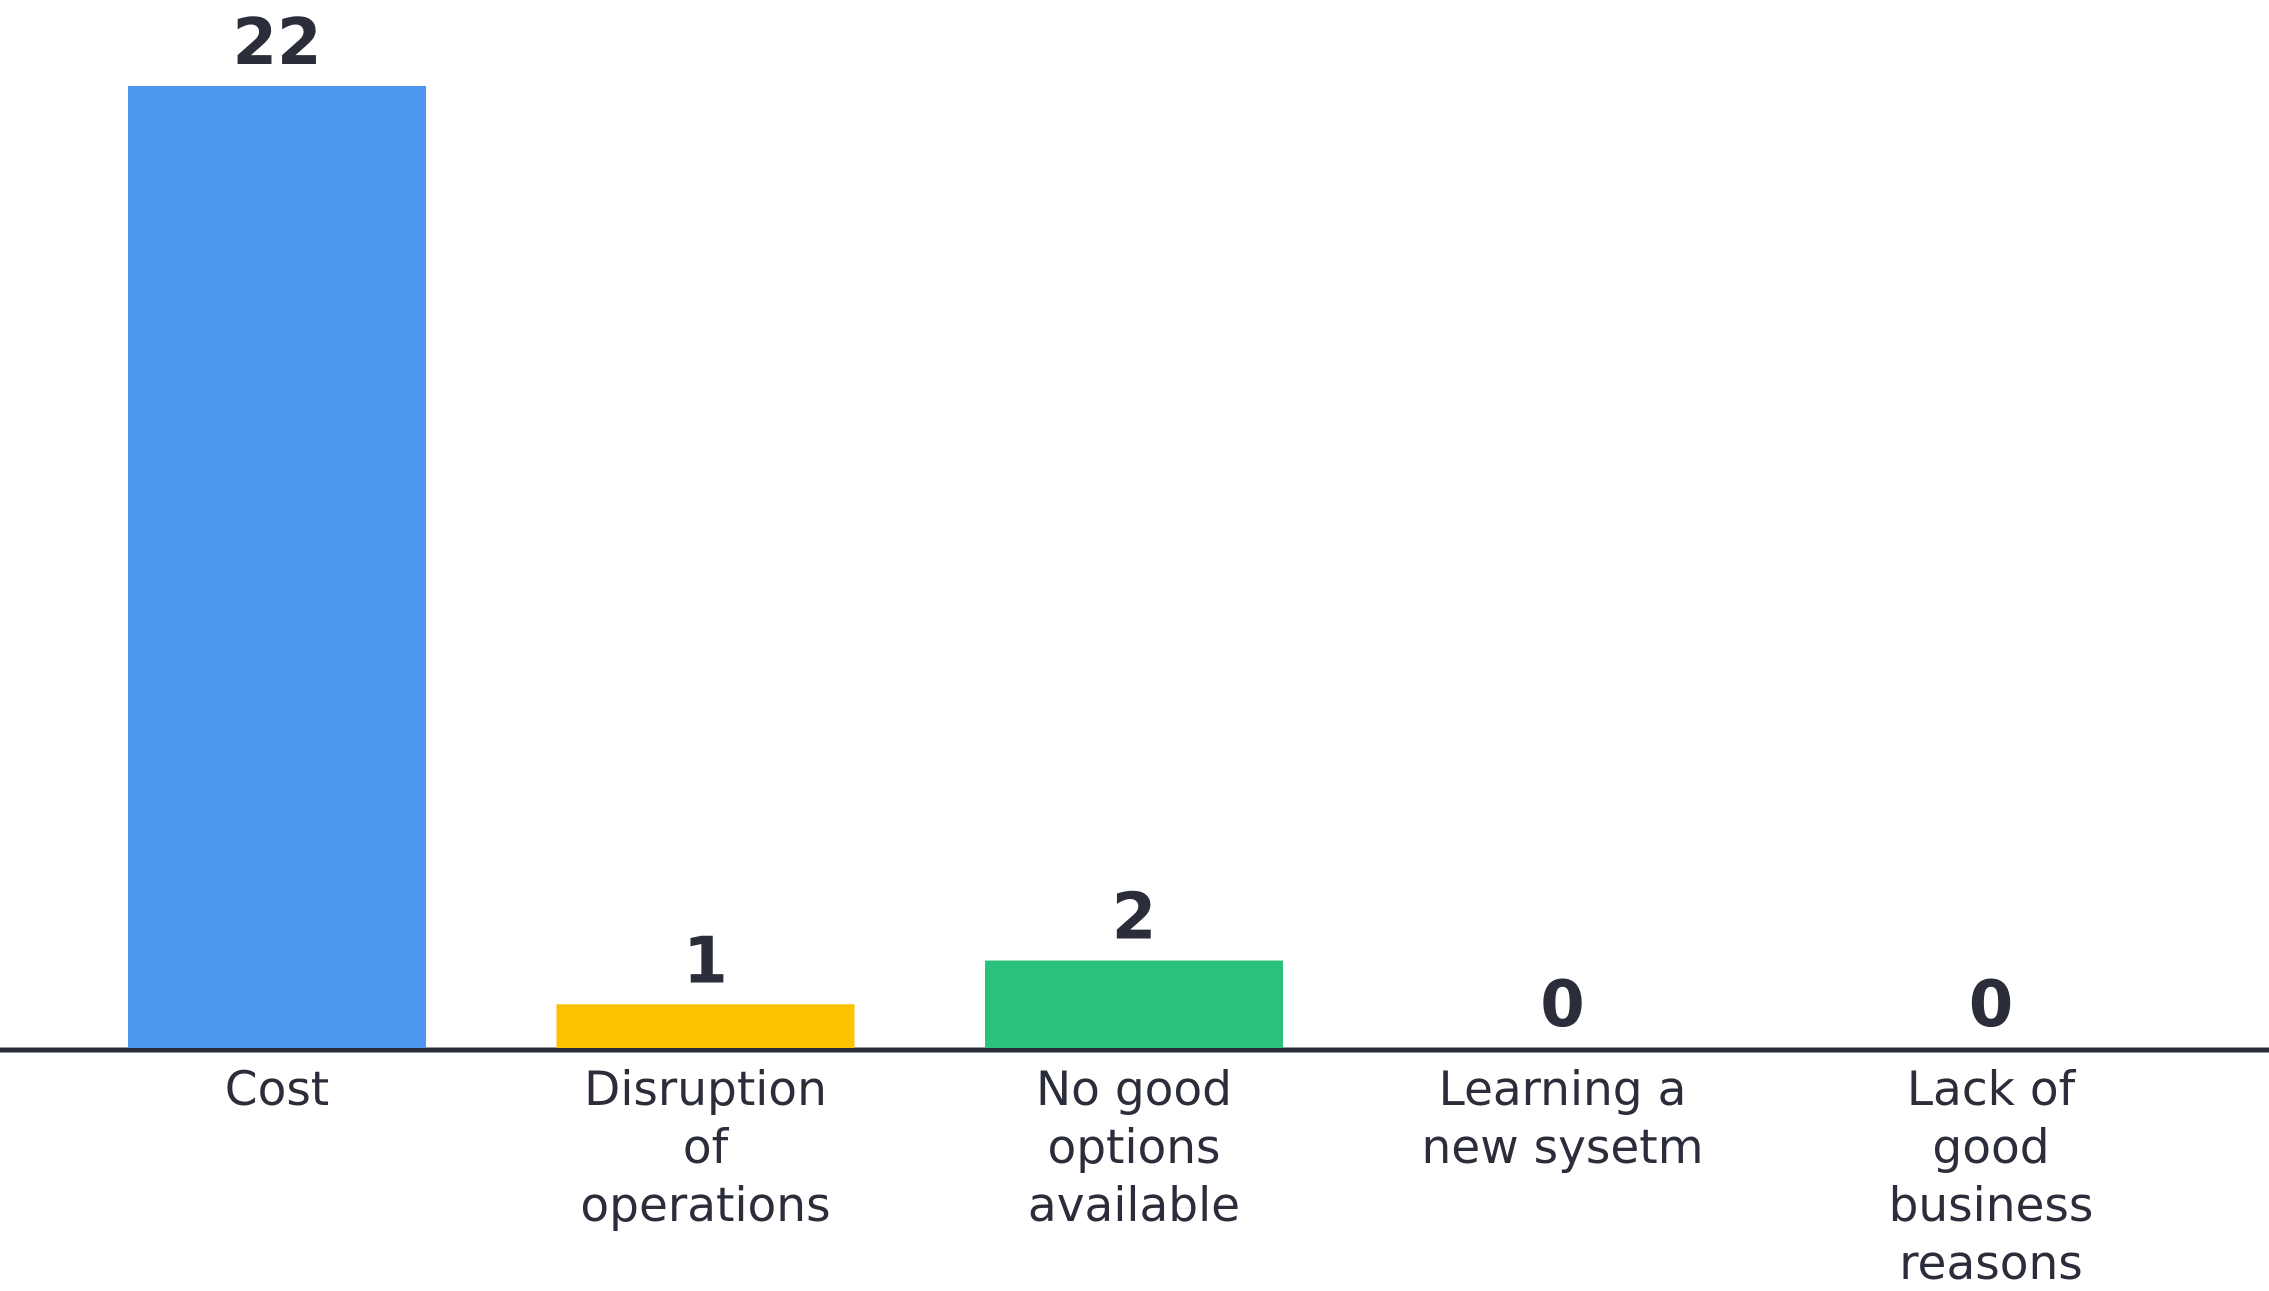 The width and height of the screenshot is (2269, 1291). What do you see at coordinates (705, 1089) in the screenshot?
I see `category-label-line: Disruption` at bounding box center [705, 1089].